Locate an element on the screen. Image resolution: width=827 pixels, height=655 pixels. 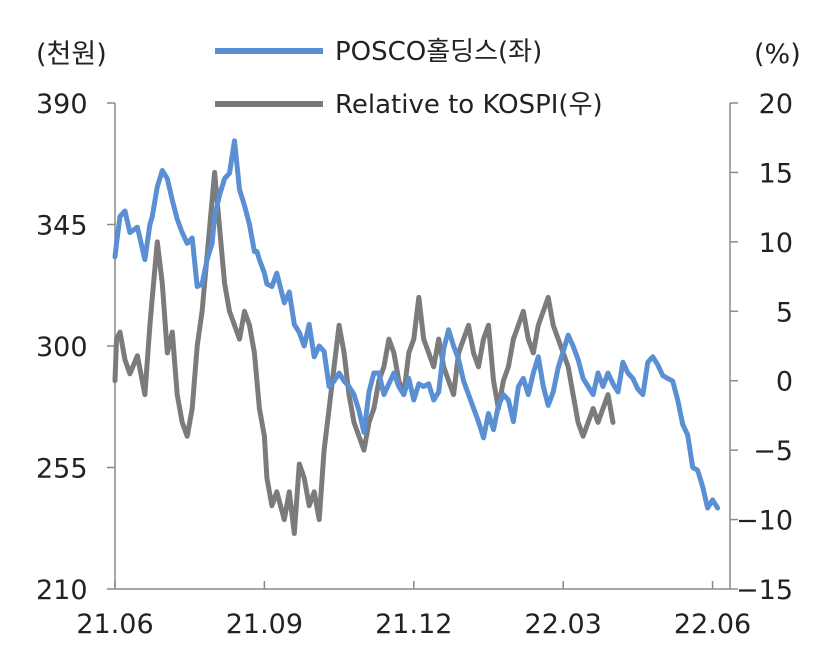
right-tick-label: −5 is located at coordinates (773, 451).